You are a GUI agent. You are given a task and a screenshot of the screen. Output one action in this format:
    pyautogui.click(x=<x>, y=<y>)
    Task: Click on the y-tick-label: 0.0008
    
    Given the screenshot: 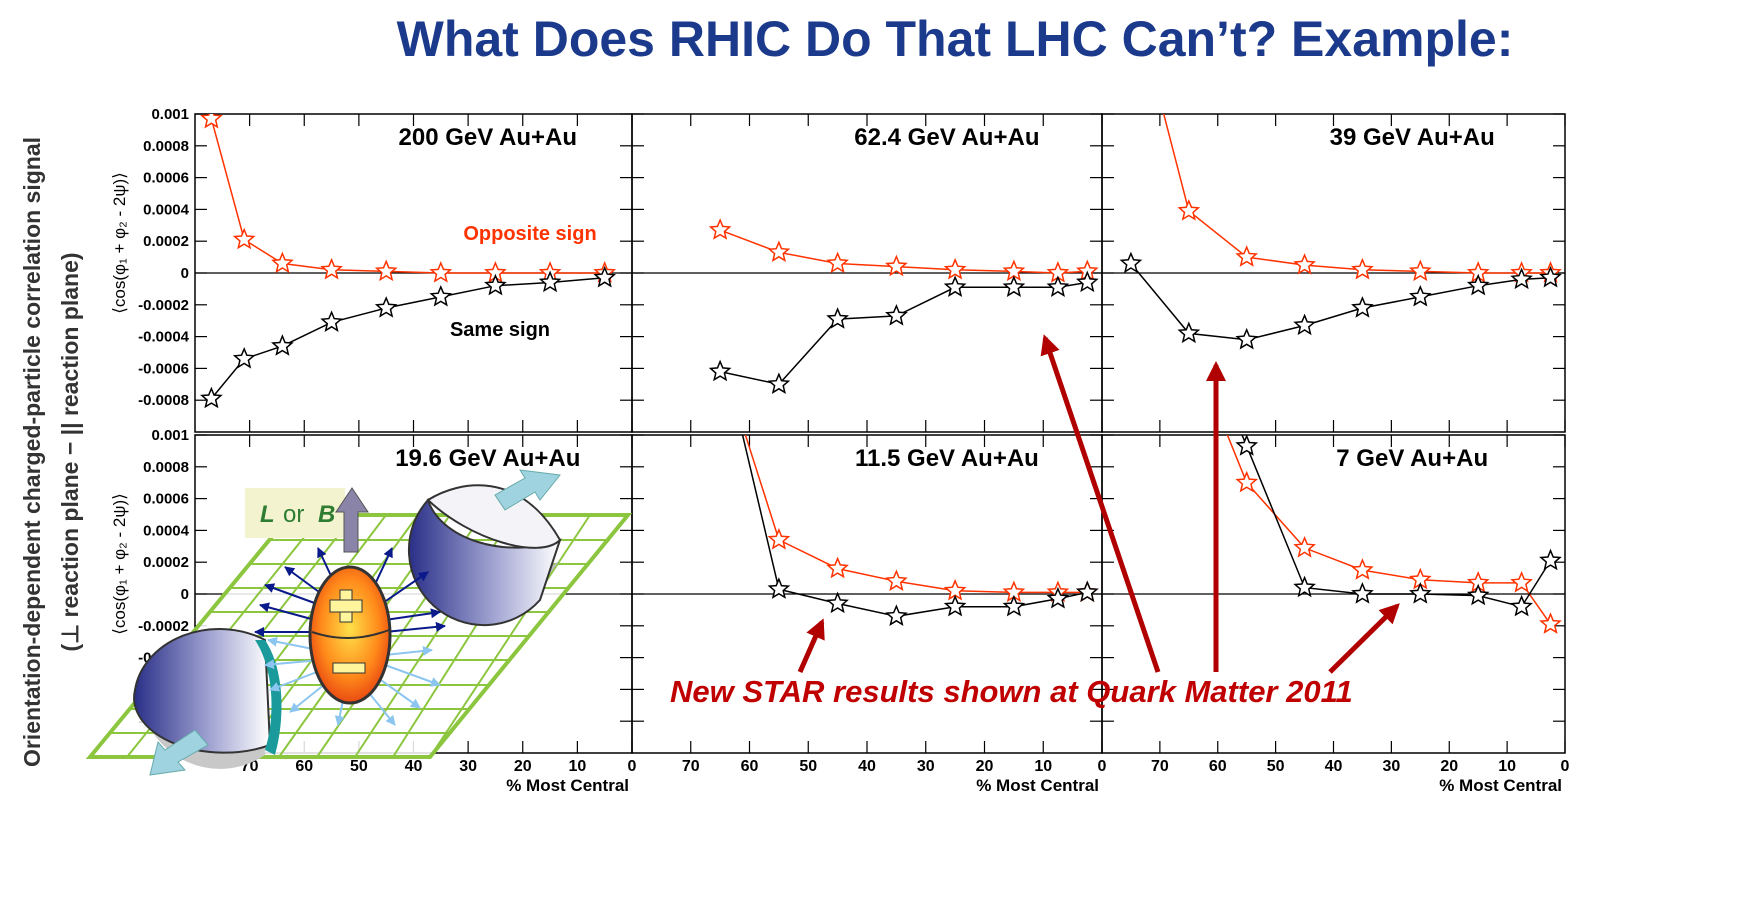 What is the action you would take?
    pyautogui.click(x=166, y=146)
    